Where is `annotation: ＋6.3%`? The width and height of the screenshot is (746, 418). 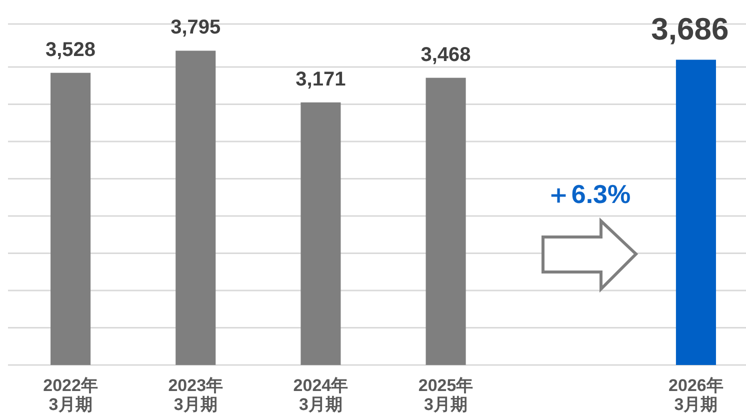
annotation: ＋6.3% is located at coordinates (588, 194).